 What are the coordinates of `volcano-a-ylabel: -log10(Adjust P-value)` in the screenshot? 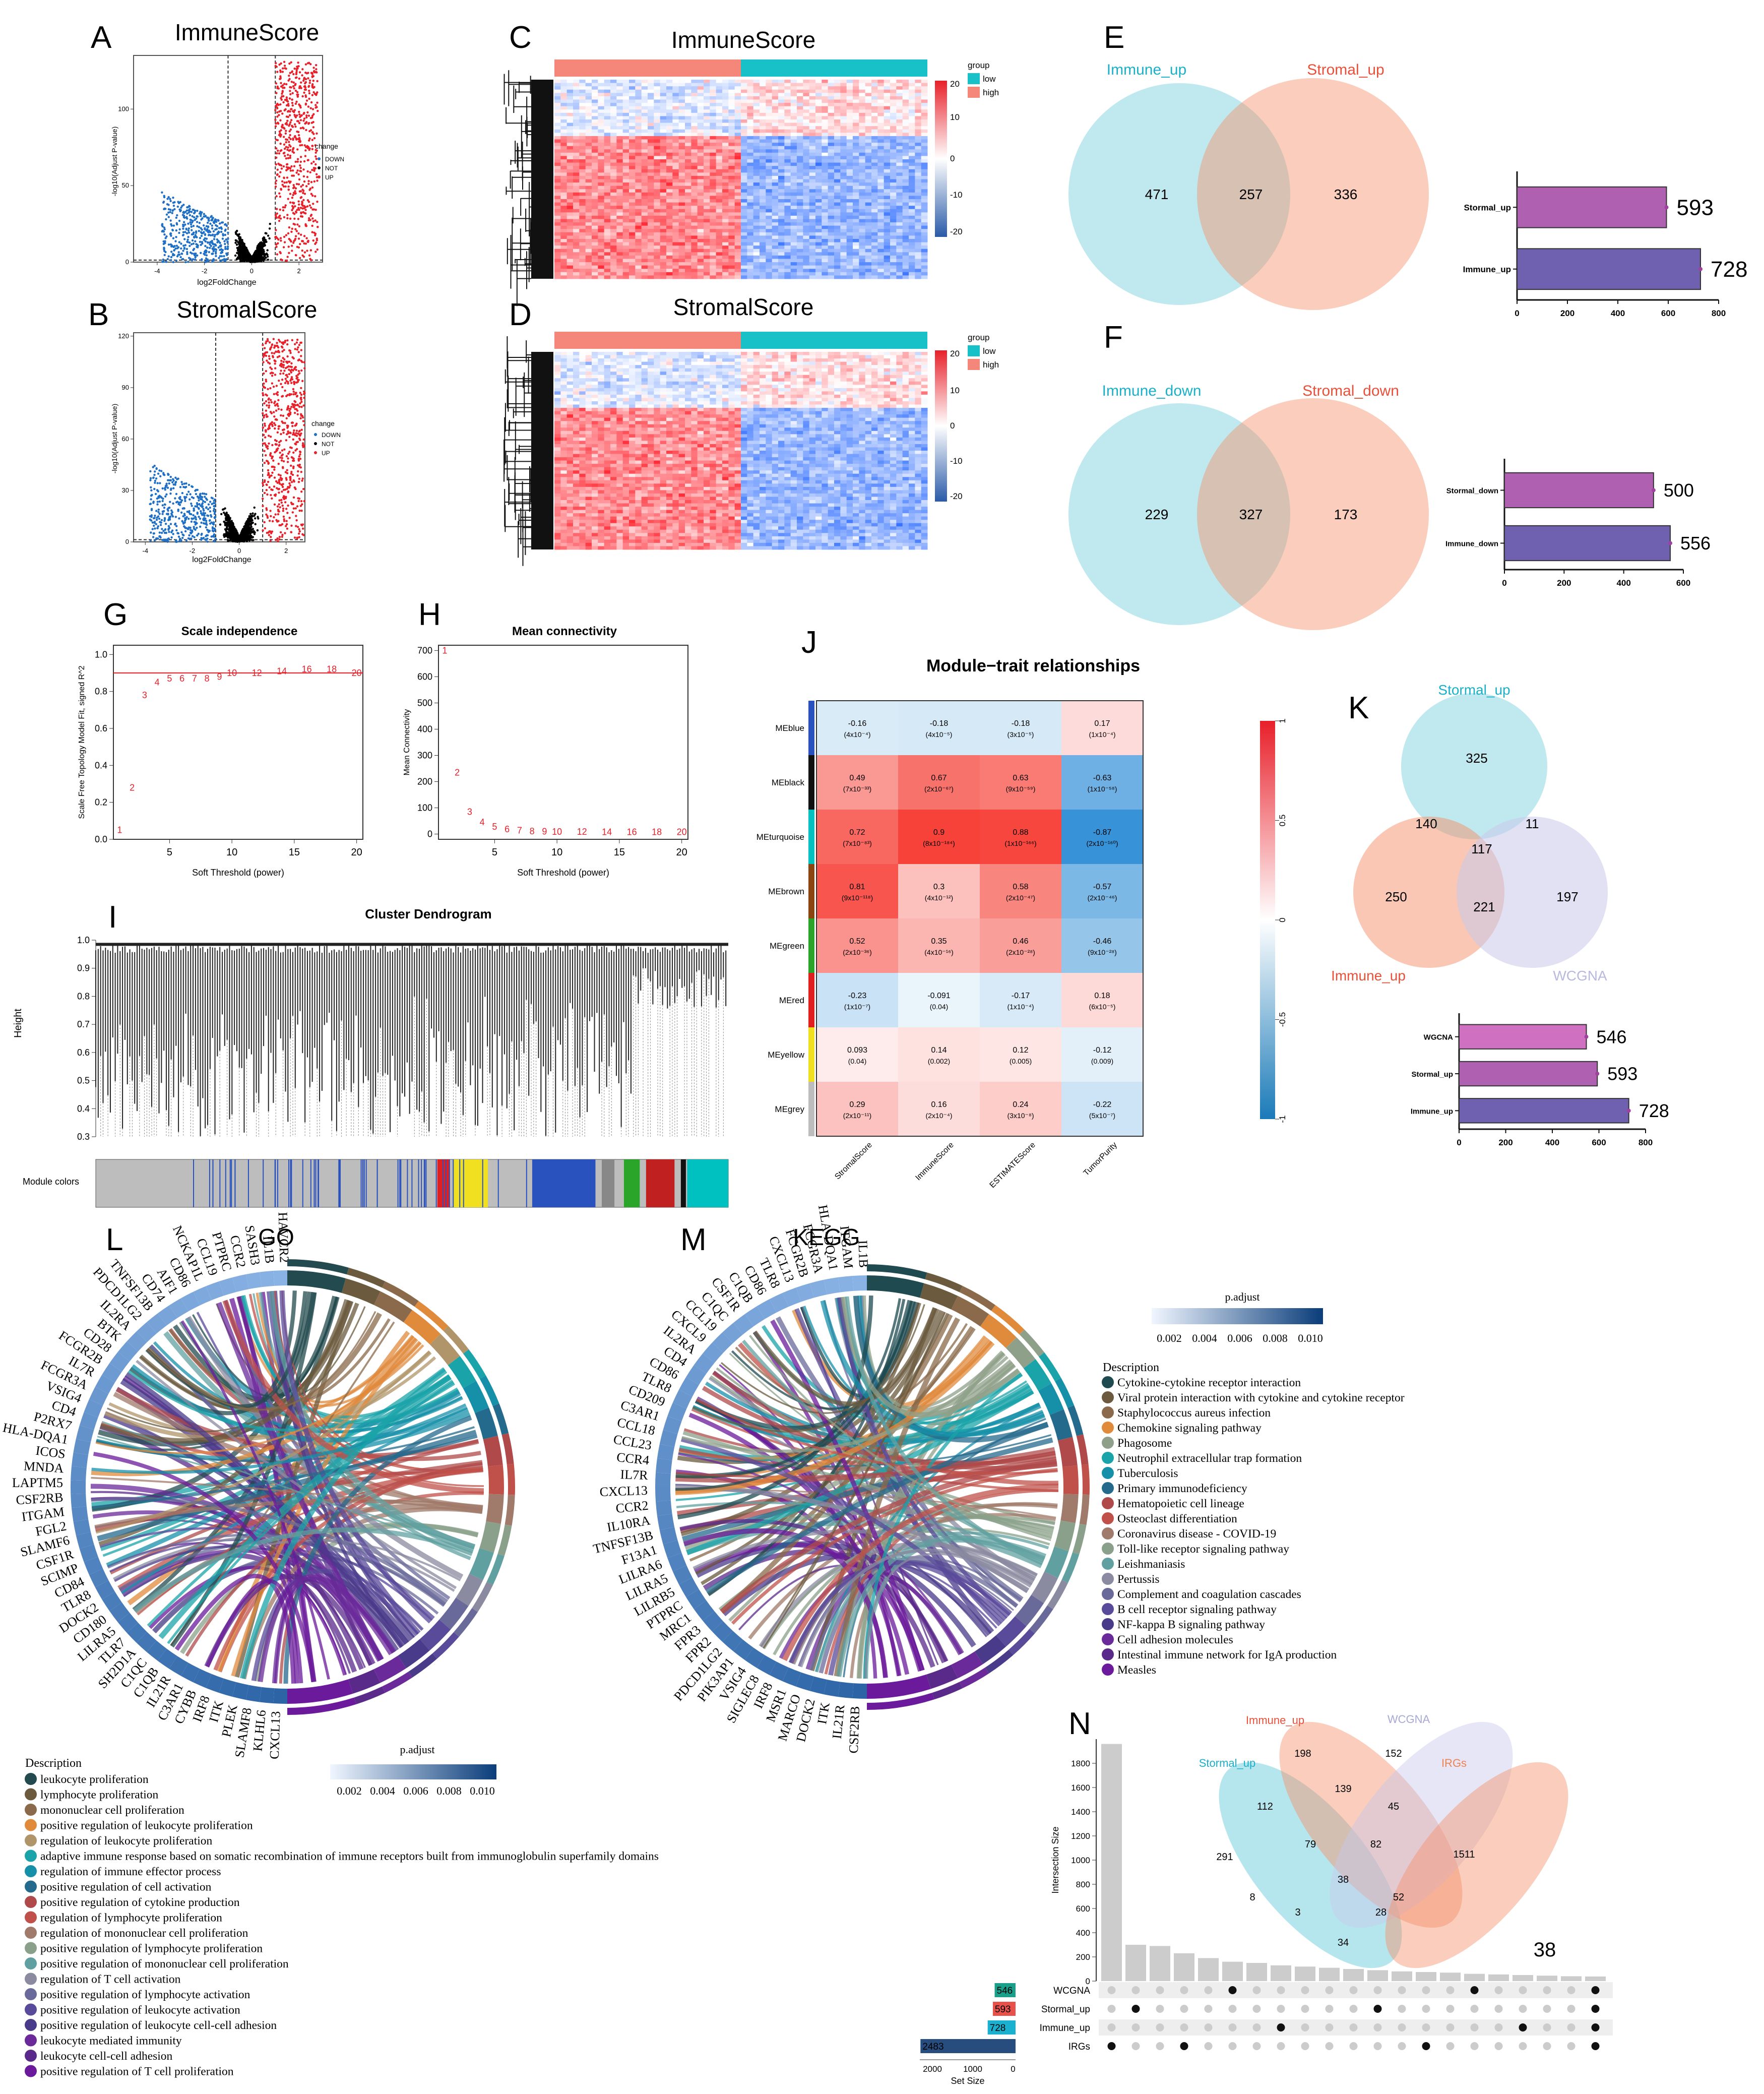 It's located at (114, 162).